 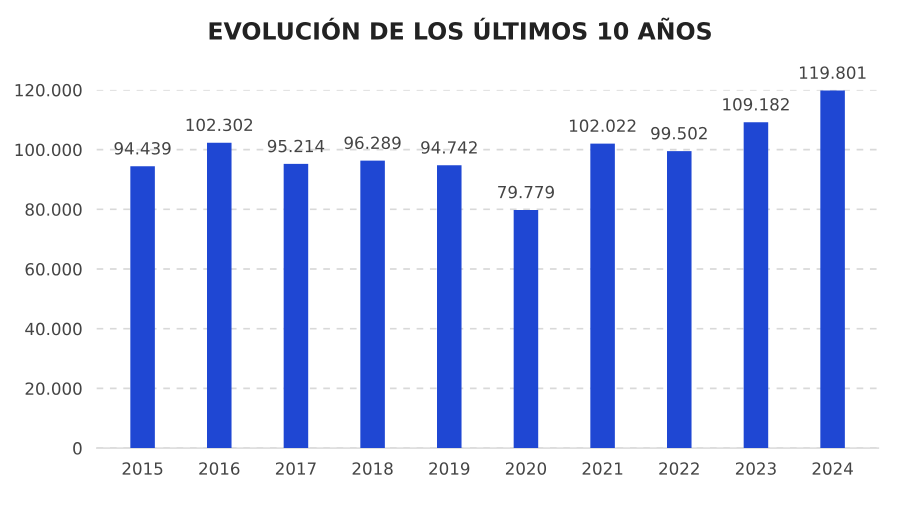 I want to click on y-tick-label: 80.000, so click(x=54, y=209).